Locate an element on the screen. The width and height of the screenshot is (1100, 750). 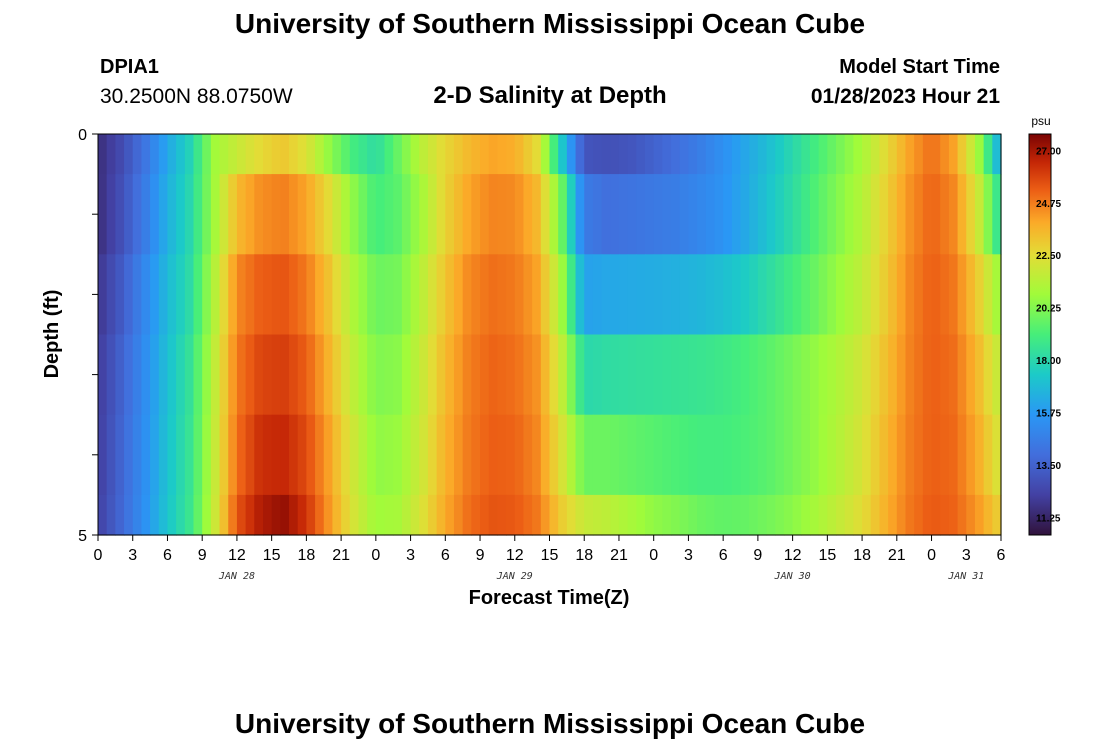
model-start-value: 01/28/2023 Hour 21 is located at coordinates (905, 96).